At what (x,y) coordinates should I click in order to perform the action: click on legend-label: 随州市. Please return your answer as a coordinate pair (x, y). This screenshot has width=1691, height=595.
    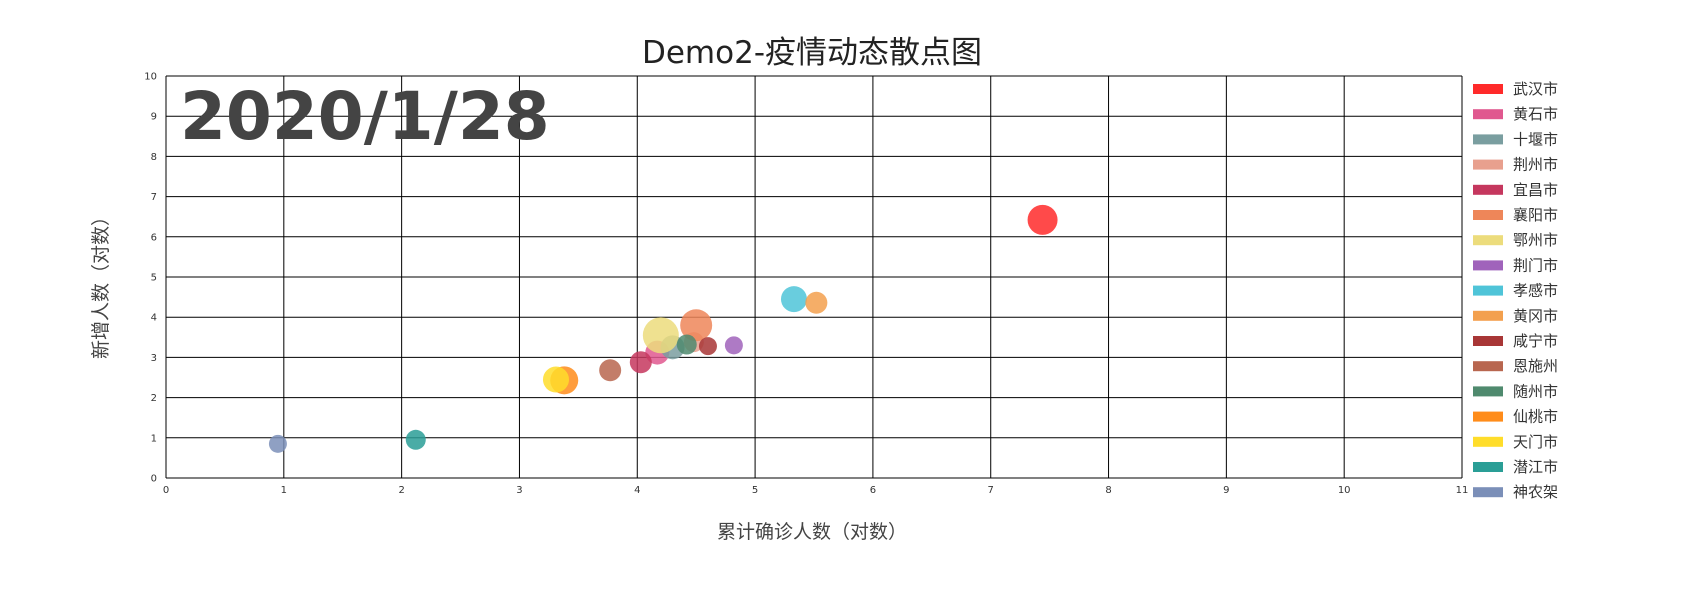
    Looking at the image, I should click on (1535, 391).